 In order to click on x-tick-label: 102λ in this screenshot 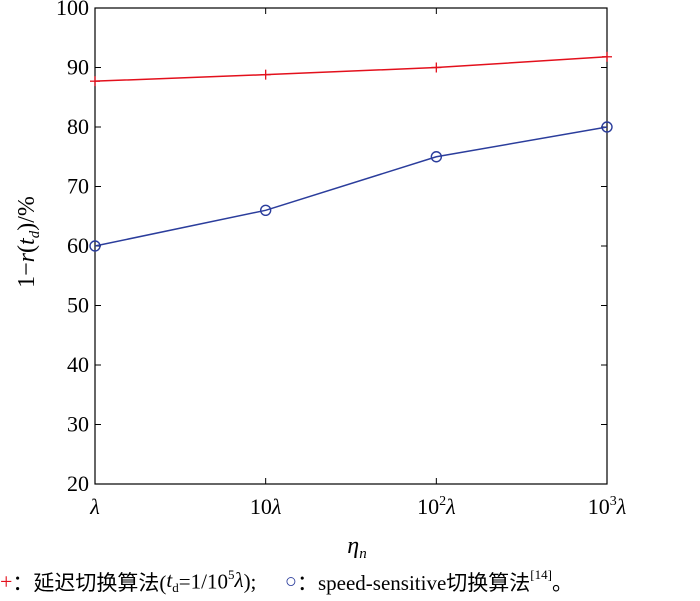, I will do `click(436, 506)`.